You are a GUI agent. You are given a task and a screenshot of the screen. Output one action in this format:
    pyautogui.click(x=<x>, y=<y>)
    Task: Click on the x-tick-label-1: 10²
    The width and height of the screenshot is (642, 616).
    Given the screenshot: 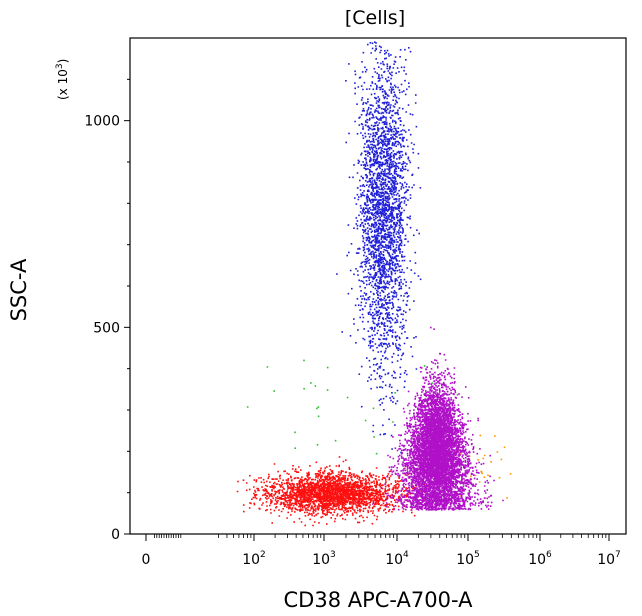 What is the action you would take?
    pyautogui.click(x=254, y=559)
    